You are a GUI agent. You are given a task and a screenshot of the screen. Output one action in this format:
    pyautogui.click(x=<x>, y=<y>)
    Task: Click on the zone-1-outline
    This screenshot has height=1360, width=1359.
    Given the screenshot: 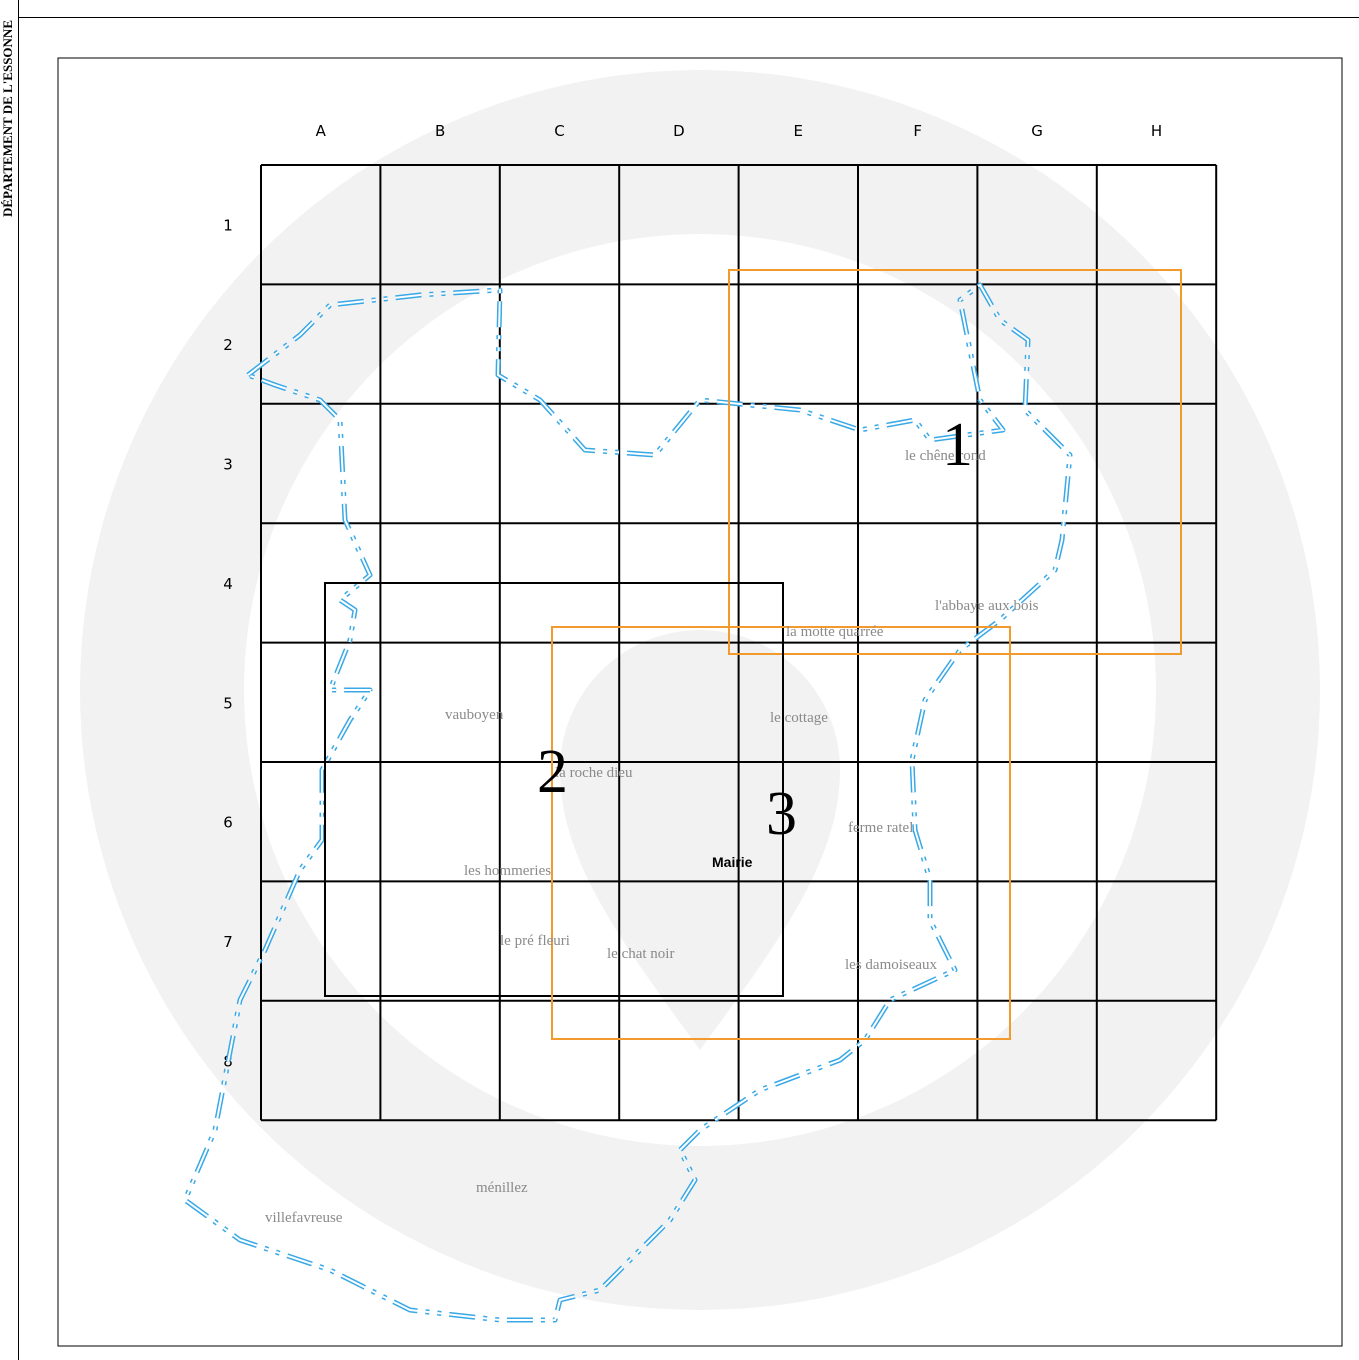 What is the action you would take?
    pyautogui.click(x=955, y=462)
    